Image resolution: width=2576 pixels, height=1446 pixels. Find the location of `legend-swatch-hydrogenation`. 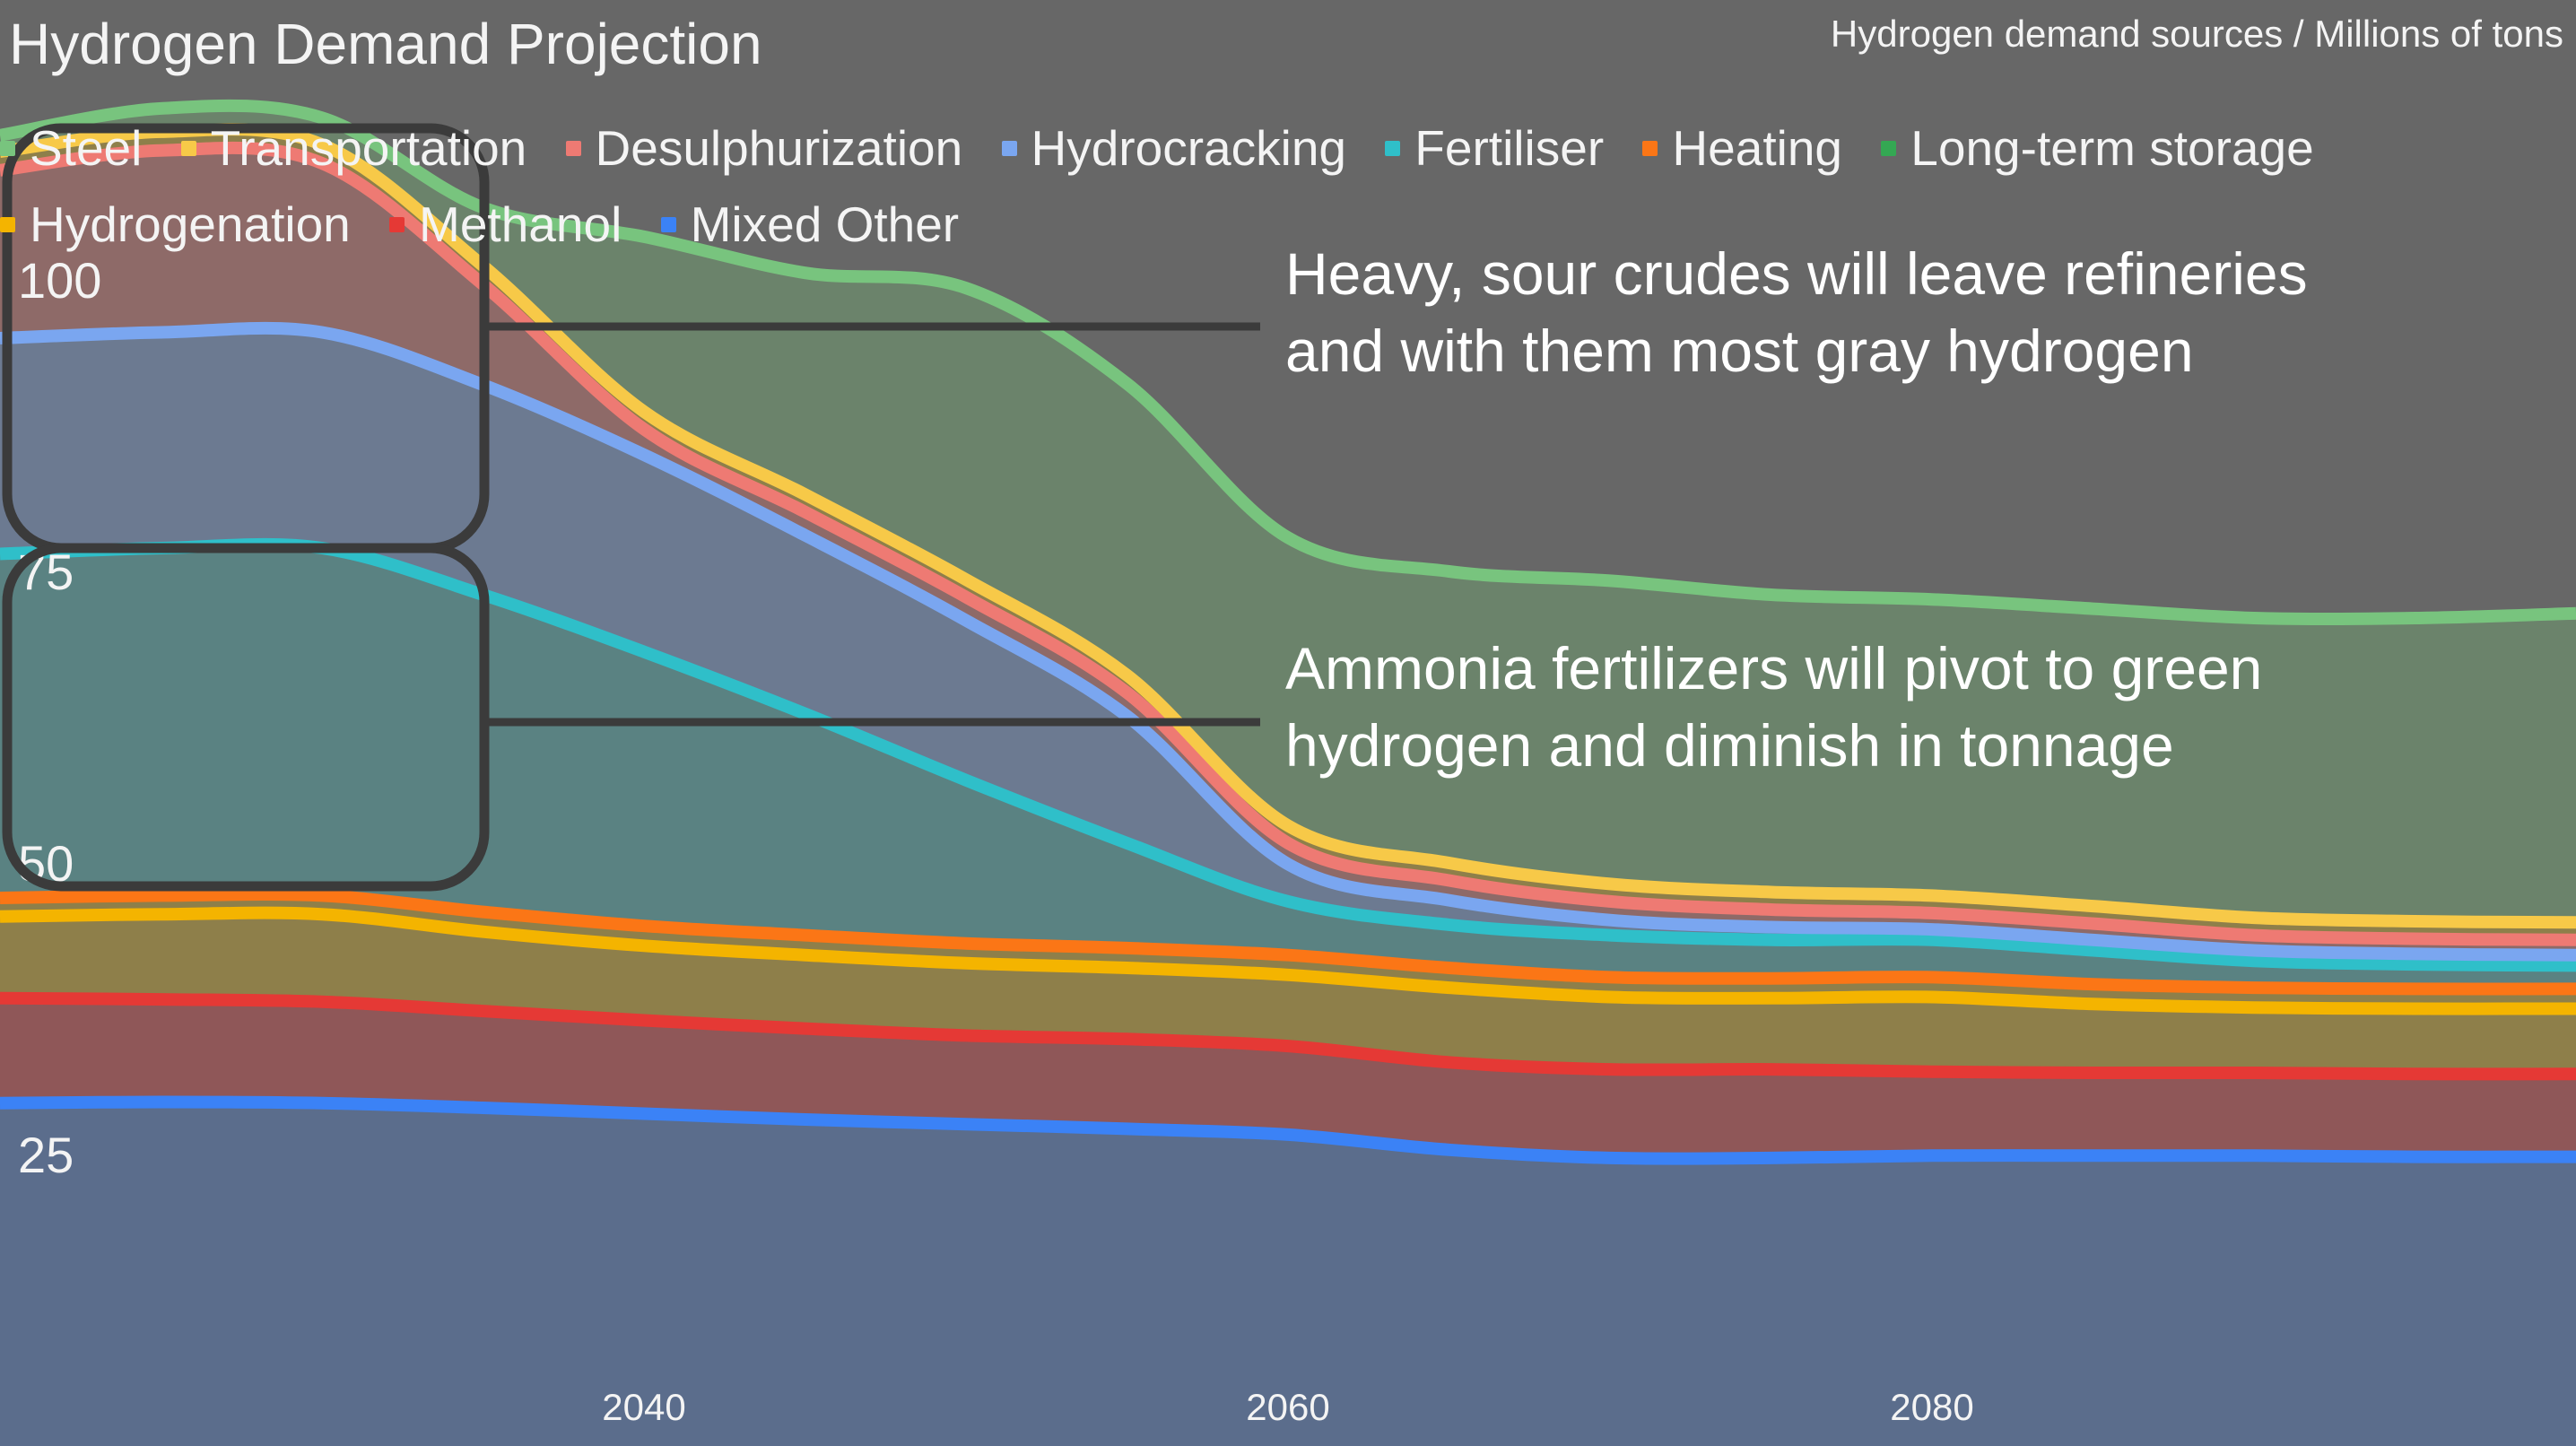

legend-swatch-hydrogenation is located at coordinates (7, 224).